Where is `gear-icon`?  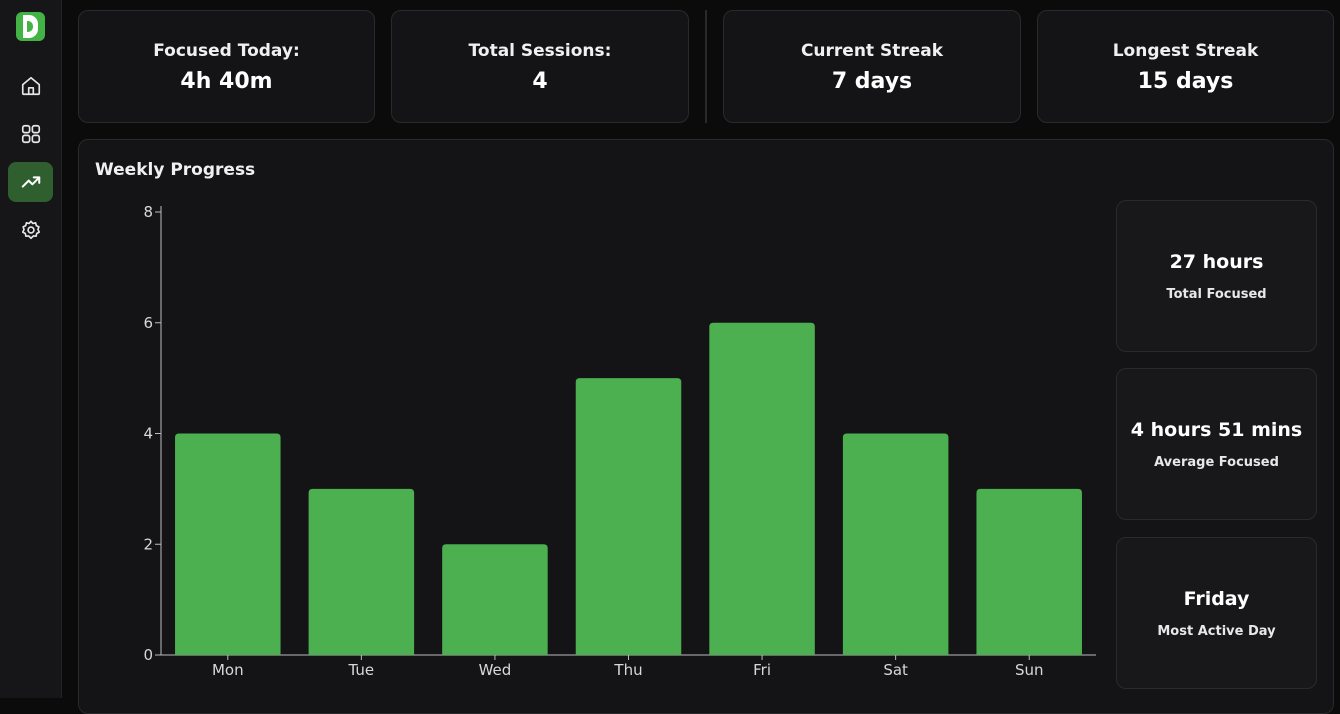
gear-icon is located at coordinates (30, 230).